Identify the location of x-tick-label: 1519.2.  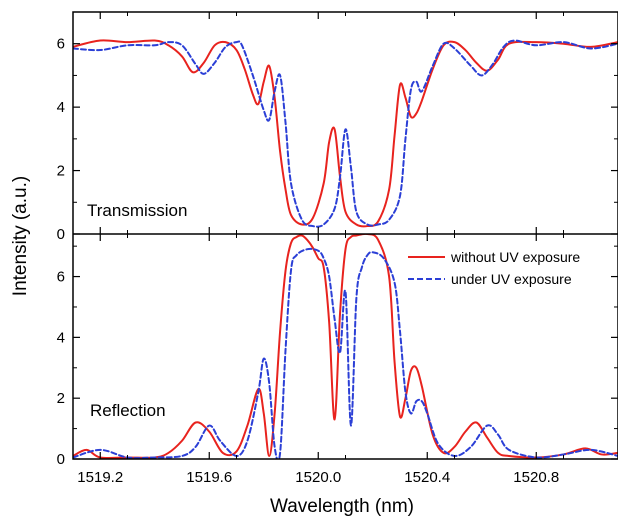
(100, 477).